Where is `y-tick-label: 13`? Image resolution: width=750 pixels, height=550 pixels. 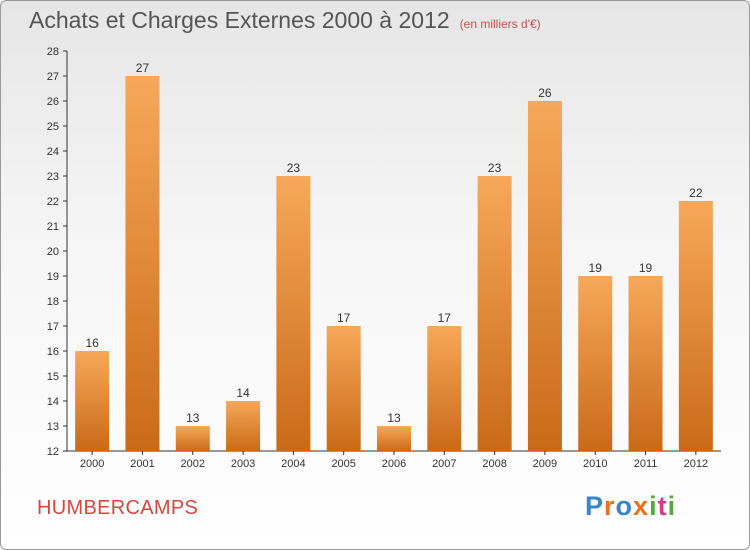 y-tick-label: 13 is located at coordinates (53, 427).